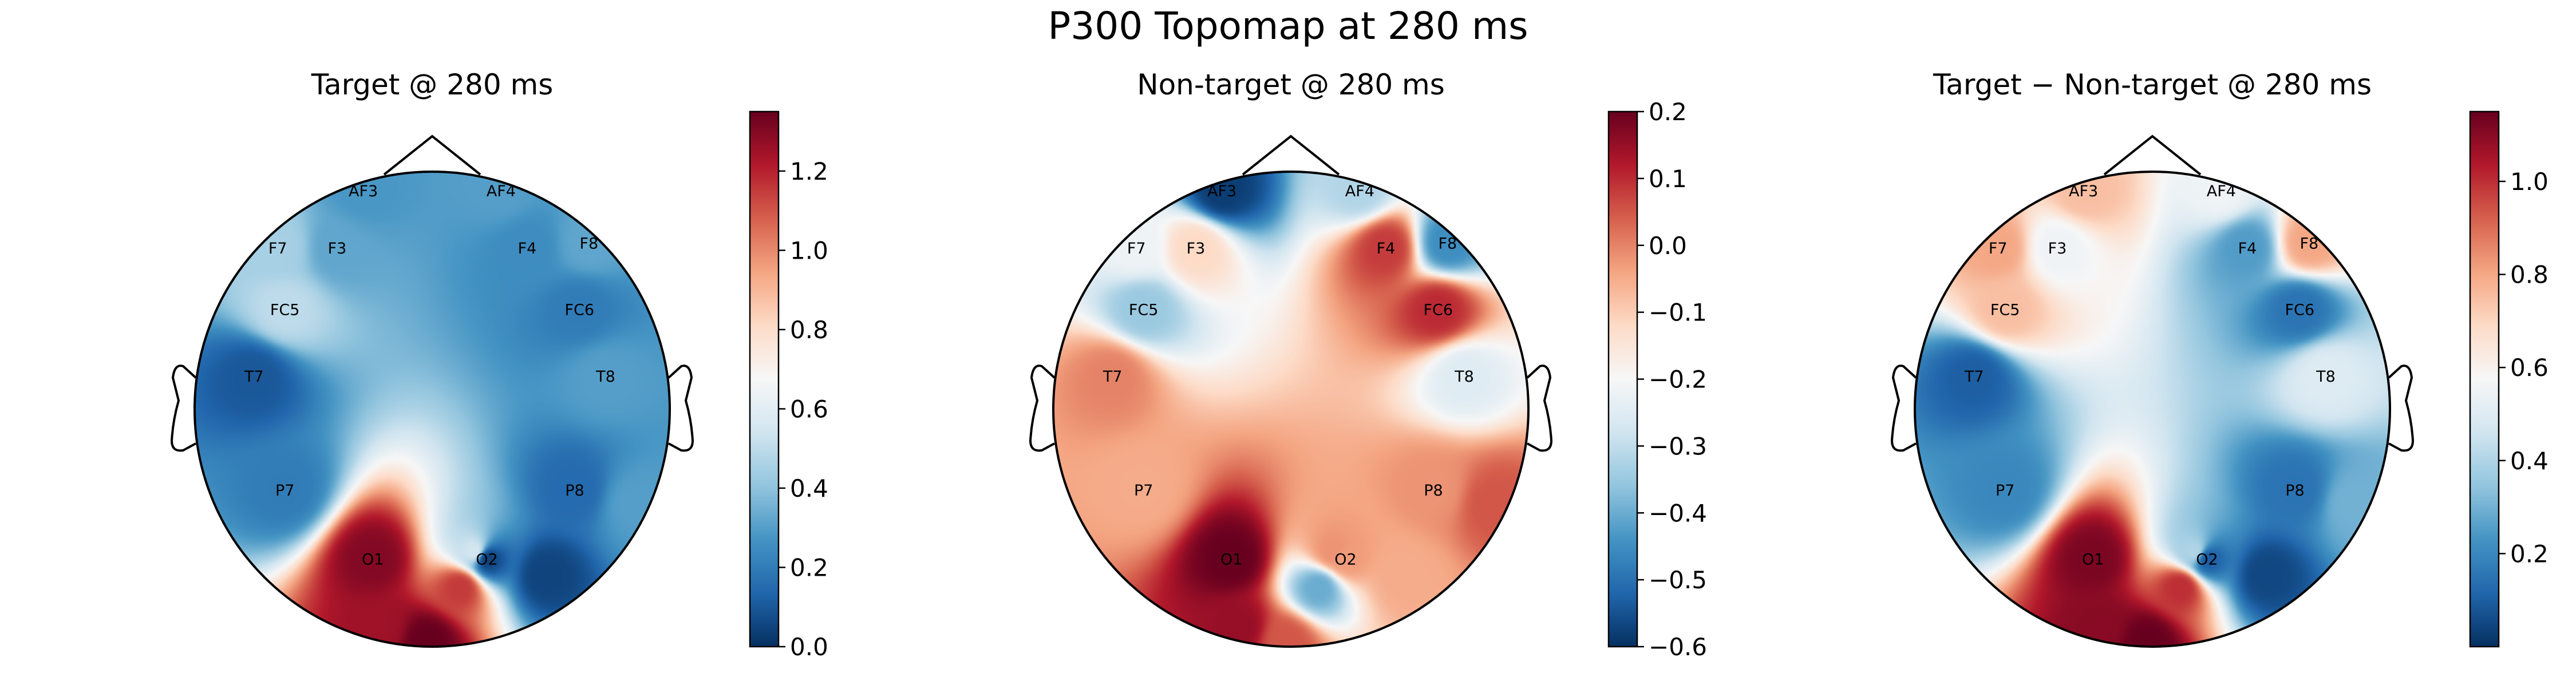 This screenshot has height=689, width=2576. What do you see at coordinates (1678, 647) in the screenshot?
I see `colorbar-tick-label: −0.6` at bounding box center [1678, 647].